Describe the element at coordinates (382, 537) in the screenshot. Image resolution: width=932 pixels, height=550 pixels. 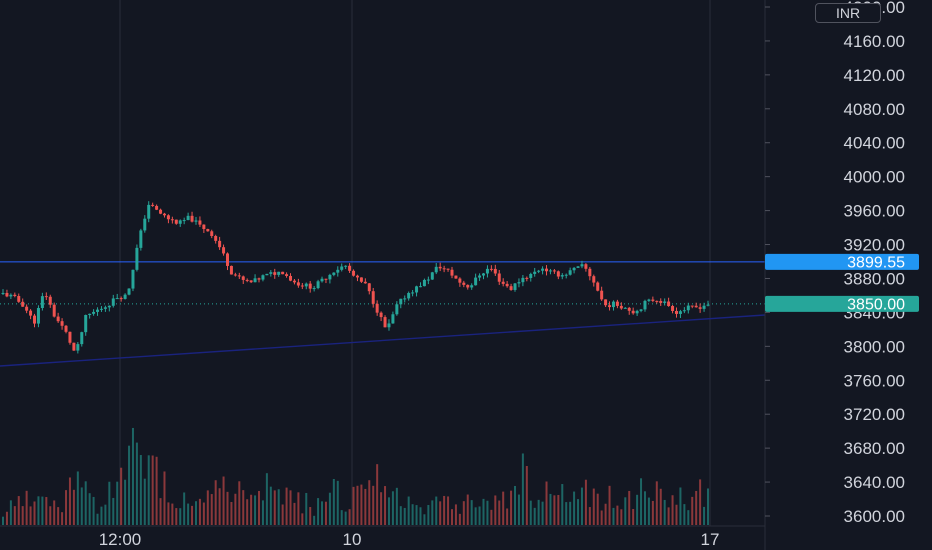
I see `time-axis: 12:00 10 17` at that location.